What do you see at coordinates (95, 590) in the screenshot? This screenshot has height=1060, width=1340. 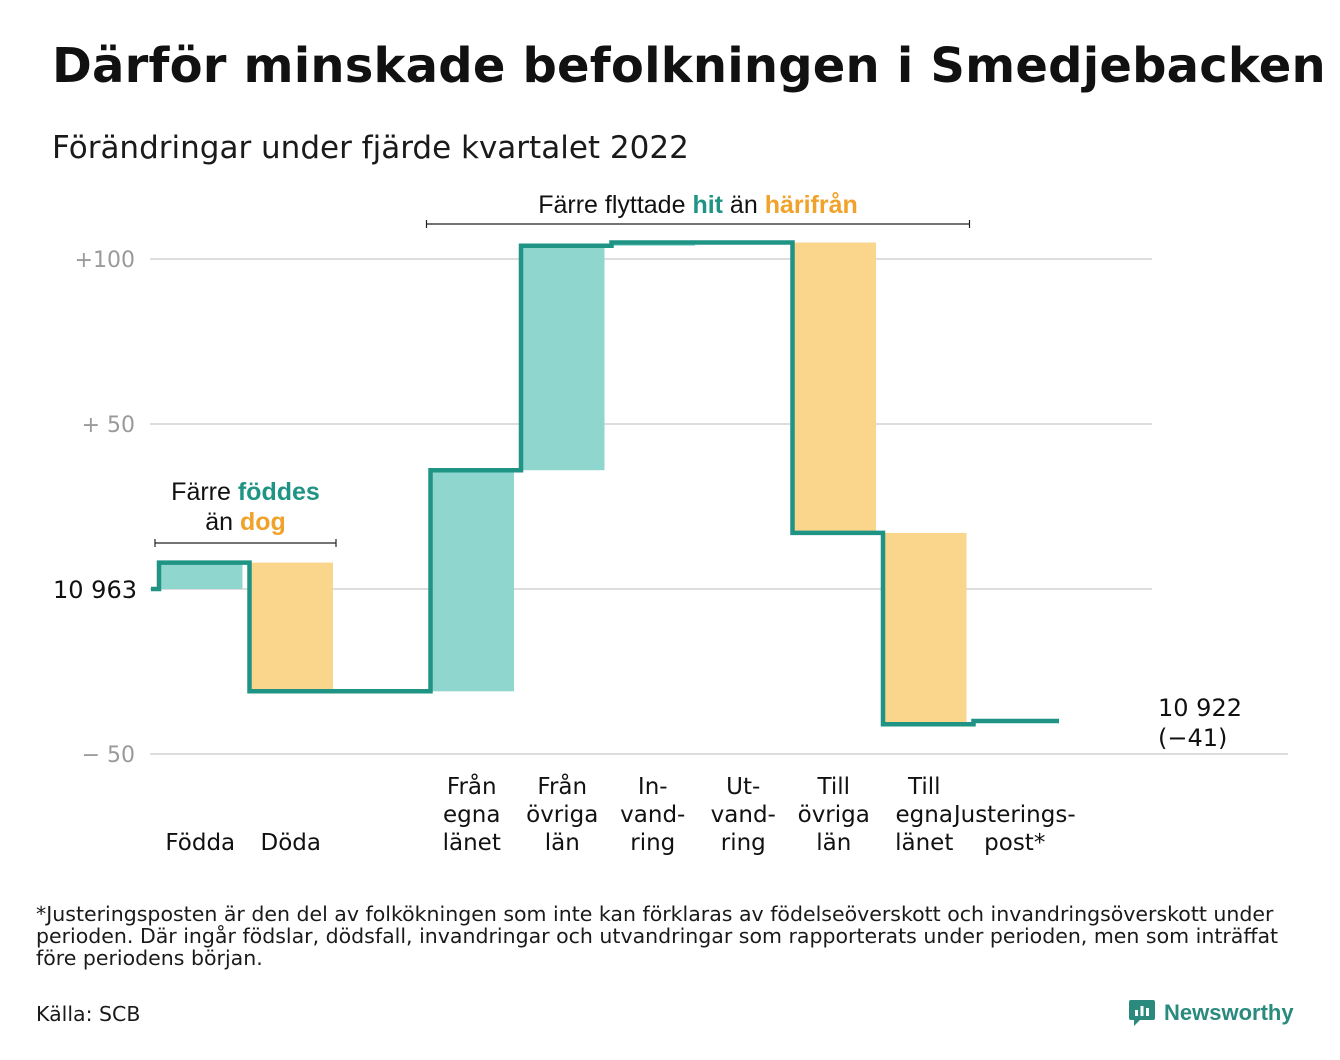 I see `start-value-label: 10 963` at bounding box center [95, 590].